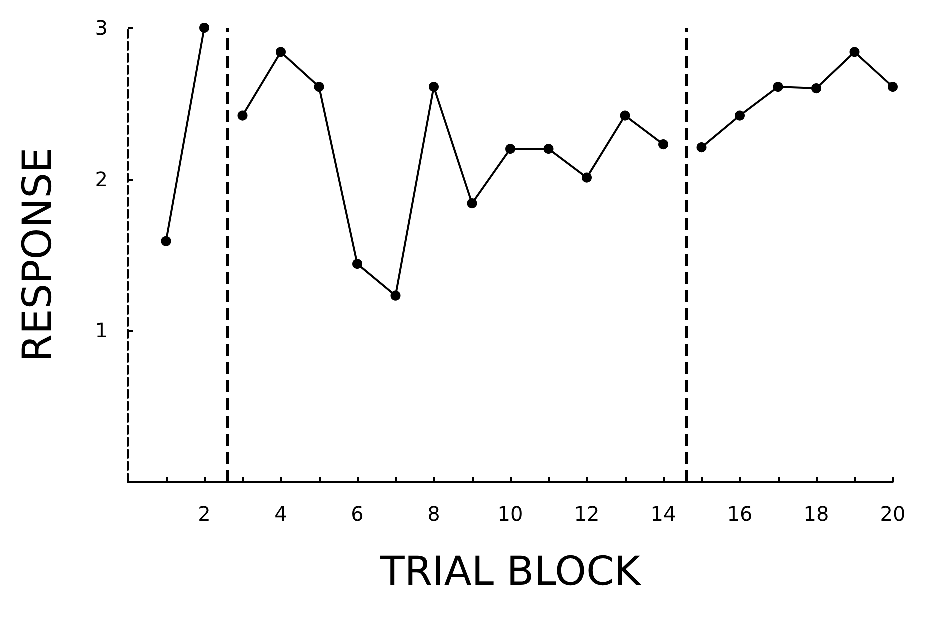  What do you see at coordinates (281, 514) in the screenshot?
I see `x-tick-label: 4` at bounding box center [281, 514].